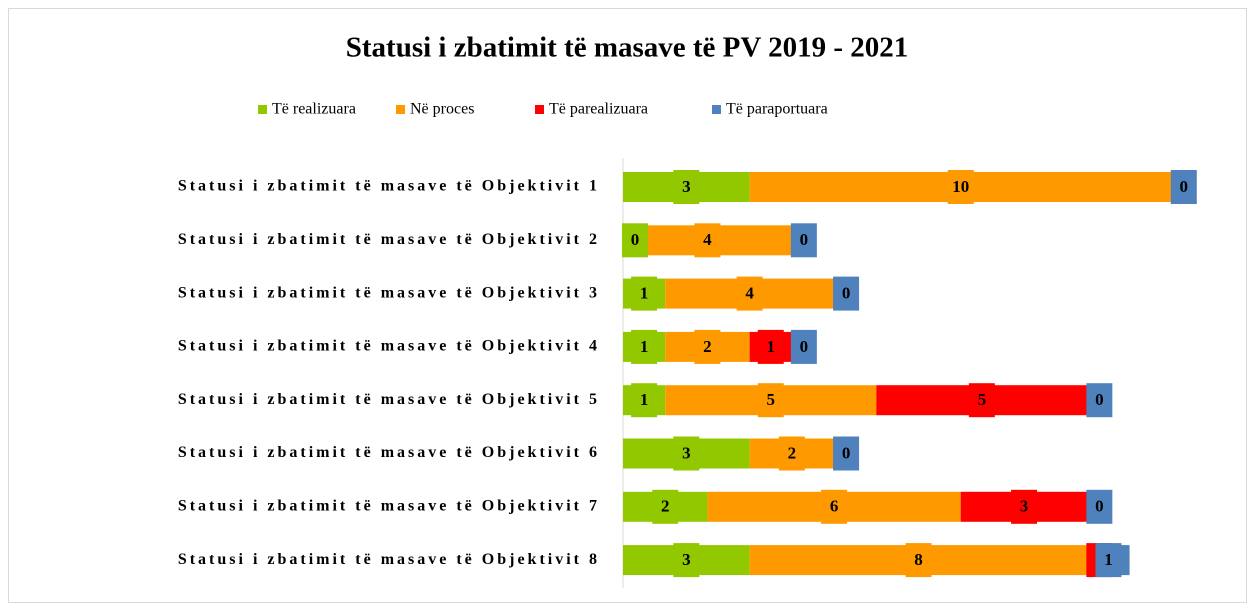 The height and width of the screenshot is (612, 1255). I want to click on legend-label: Të paraportuara, so click(777, 109).